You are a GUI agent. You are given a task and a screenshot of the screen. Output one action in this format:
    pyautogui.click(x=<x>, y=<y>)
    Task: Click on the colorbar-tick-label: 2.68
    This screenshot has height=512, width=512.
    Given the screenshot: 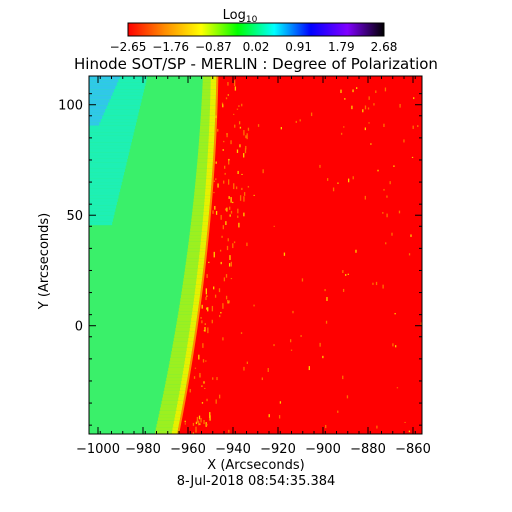 What is the action you would take?
    pyautogui.click(x=384, y=47)
    